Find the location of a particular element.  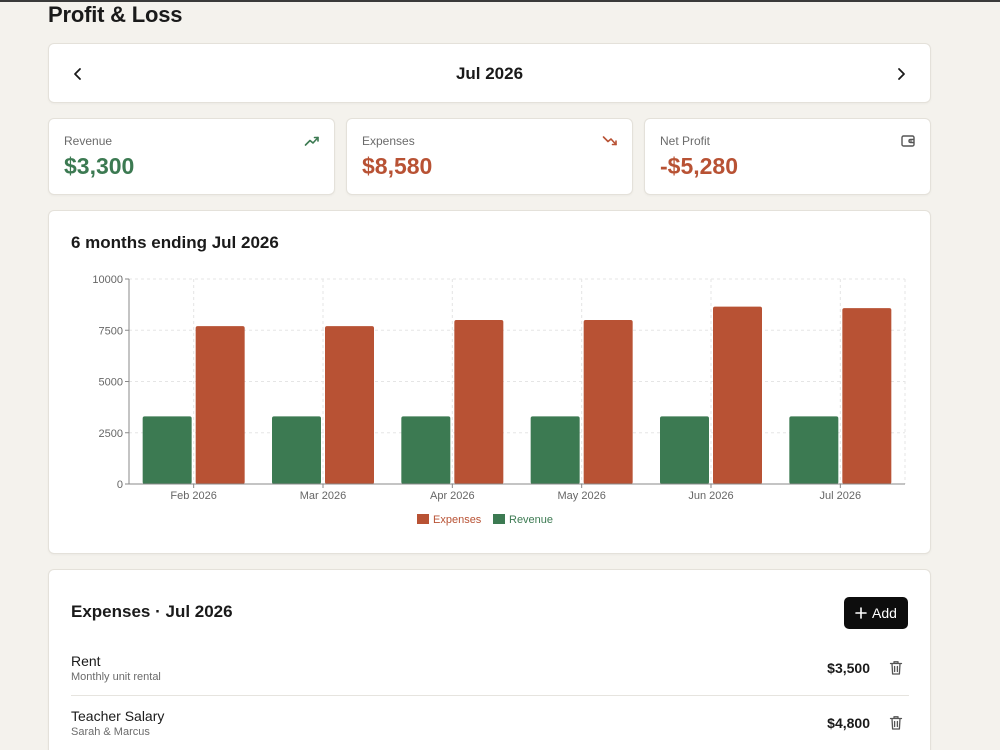

x-tick-label: Jun 2026 is located at coordinates (710, 496).